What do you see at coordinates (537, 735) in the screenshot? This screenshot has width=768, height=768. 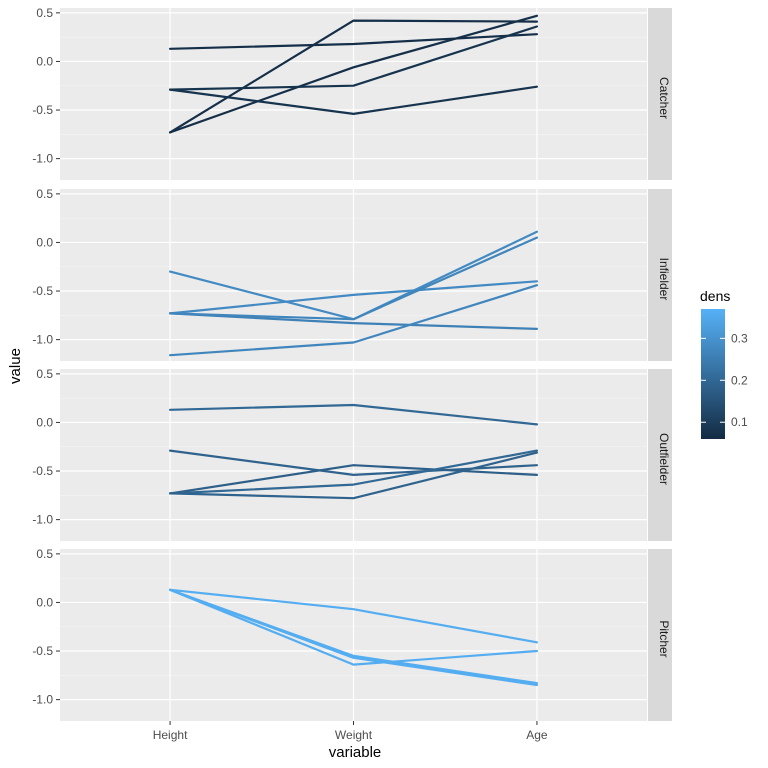 I see `x-tick-label: Age` at bounding box center [537, 735].